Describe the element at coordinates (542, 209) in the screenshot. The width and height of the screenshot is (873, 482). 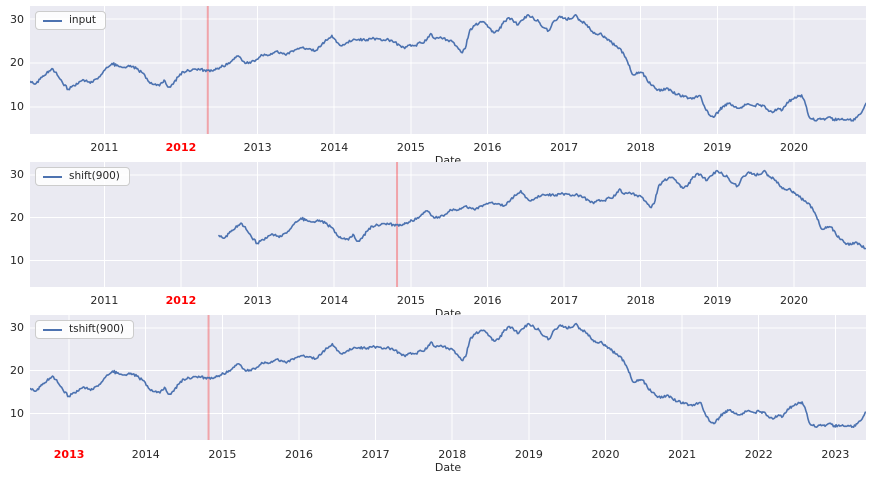
I see `series-line-shift900` at that location.